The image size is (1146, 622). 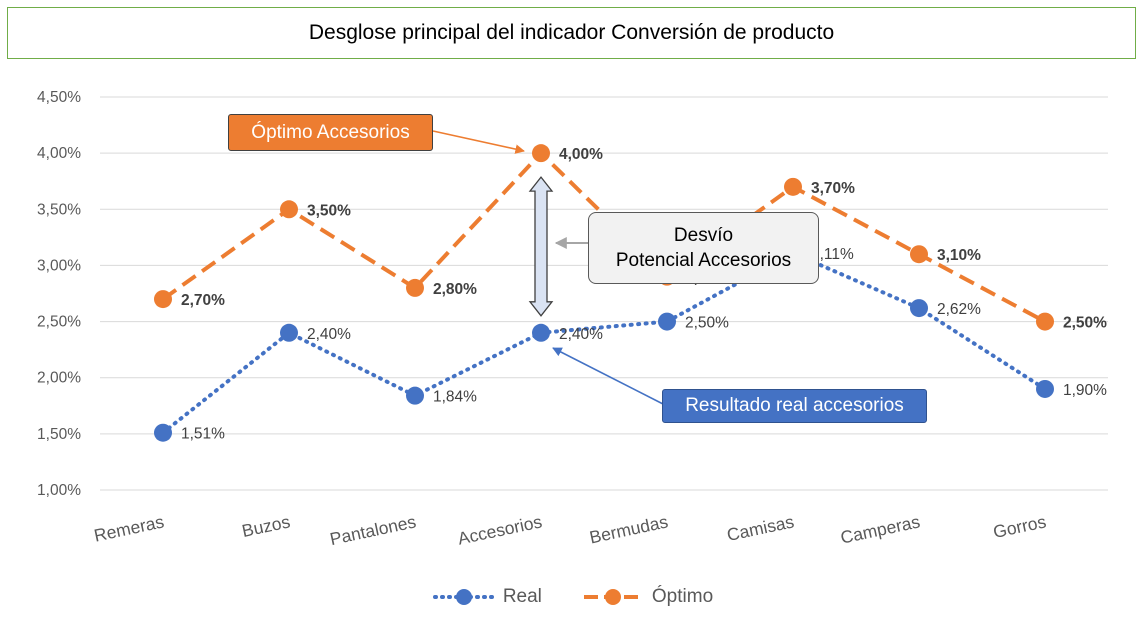 I want to click on data-label-optimo: 4,00%, so click(x=581, y=154).